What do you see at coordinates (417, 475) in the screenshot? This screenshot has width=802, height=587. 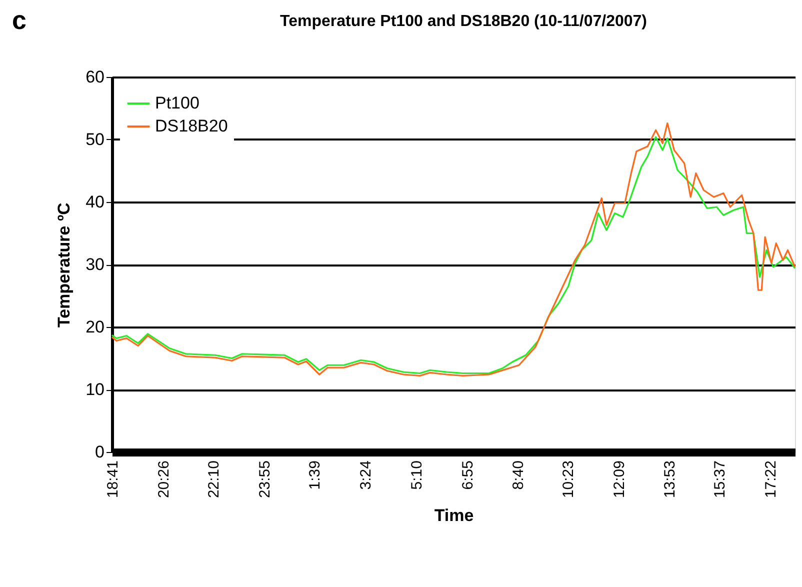 I see `x-tick-label: 5:10` at bounding box center [417, 475].